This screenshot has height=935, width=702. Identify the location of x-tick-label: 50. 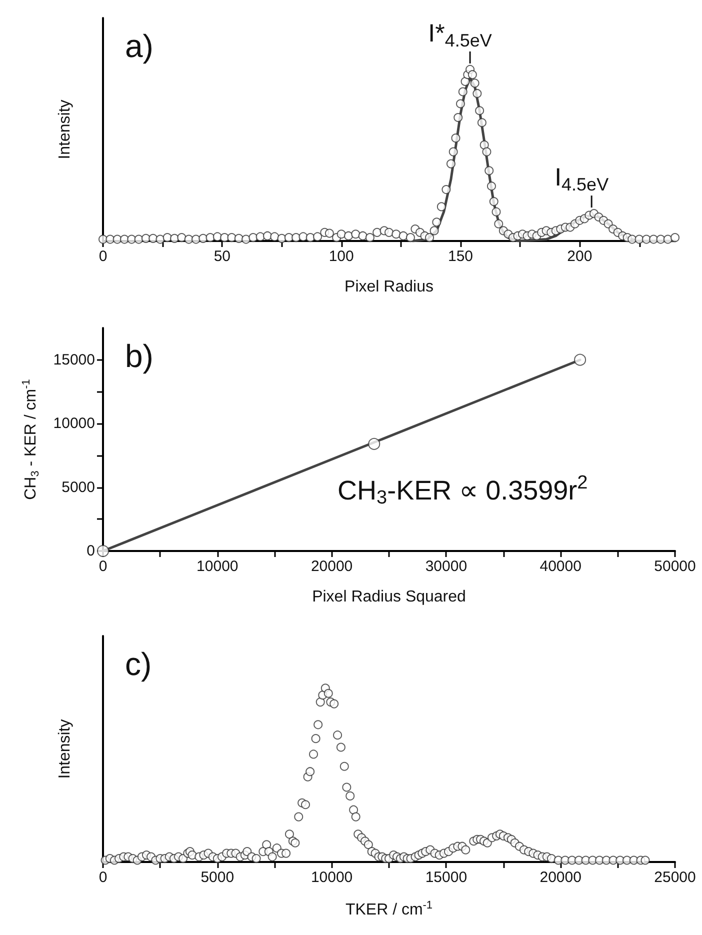
(222, 256).